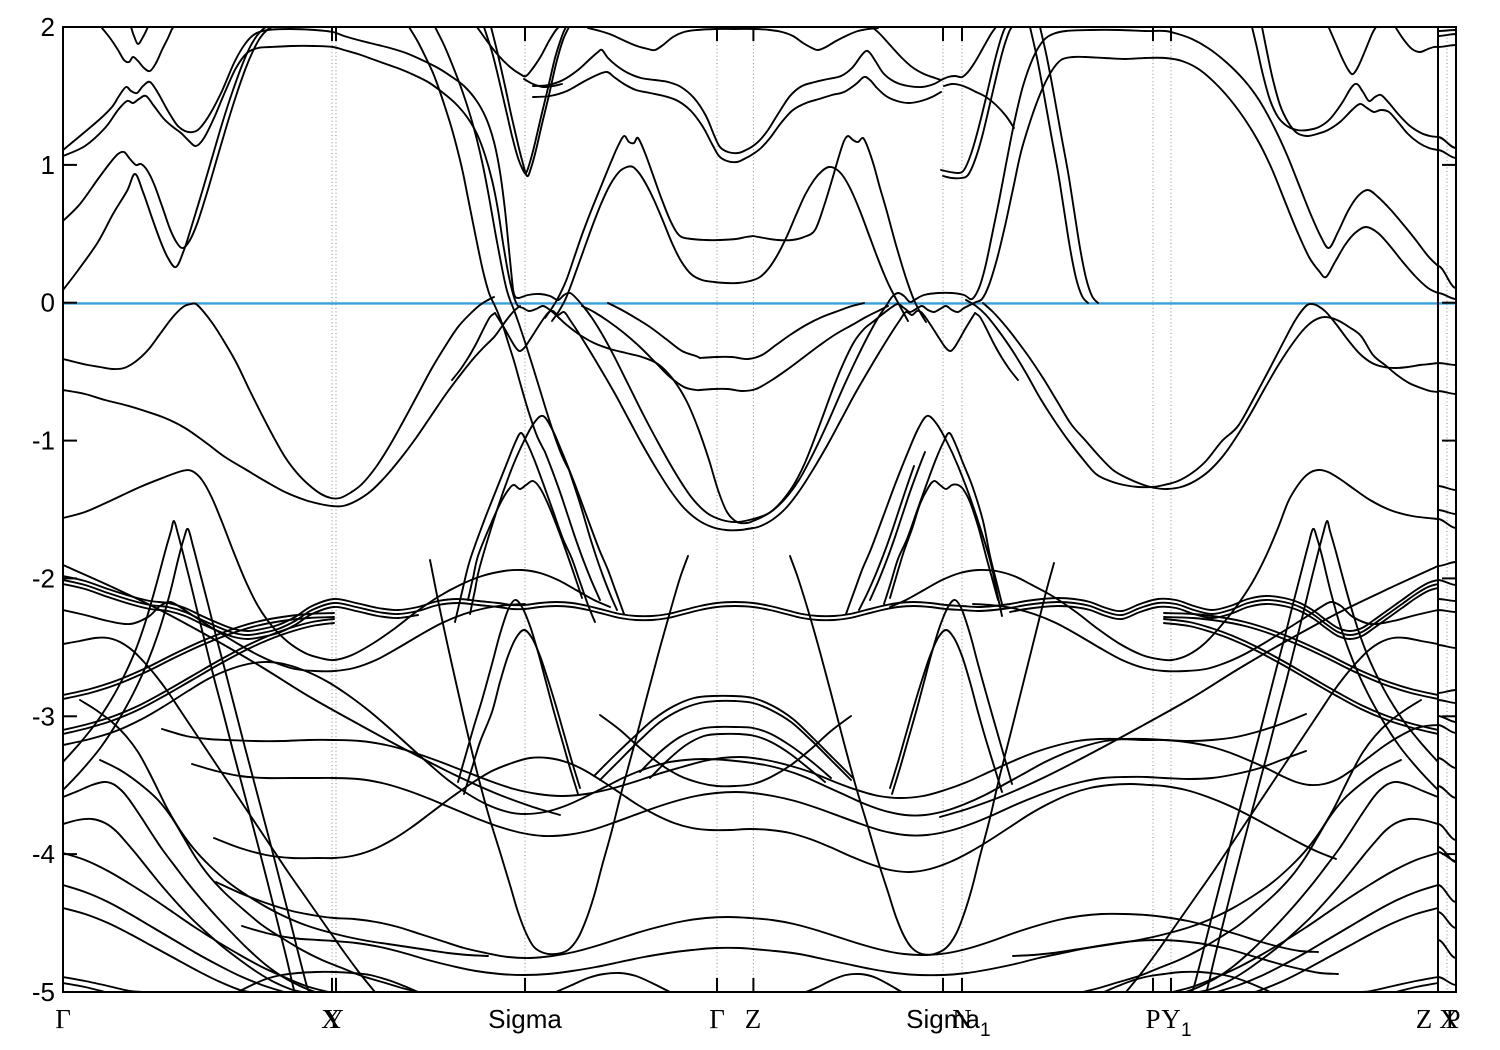  I want to click on svg-text: 2, so click(48, 27).